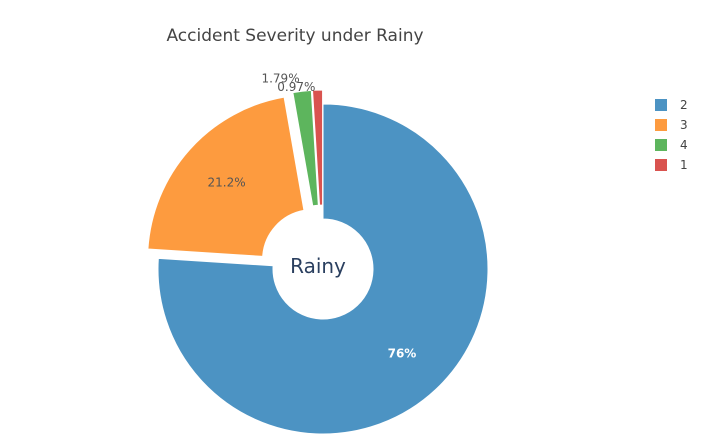  I want to click on slice-label-2: 76%, so click(402, 353).